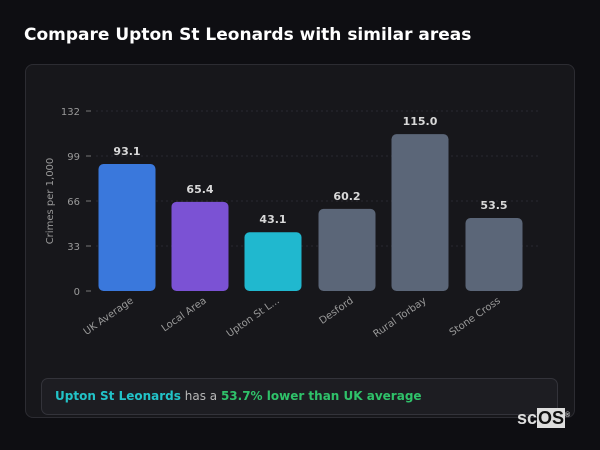 The width and height of the screenshot is (600, 450). Describe the element at coordinates (420, 121) in the screenshot. I see `data-label: 115.0` at that location.